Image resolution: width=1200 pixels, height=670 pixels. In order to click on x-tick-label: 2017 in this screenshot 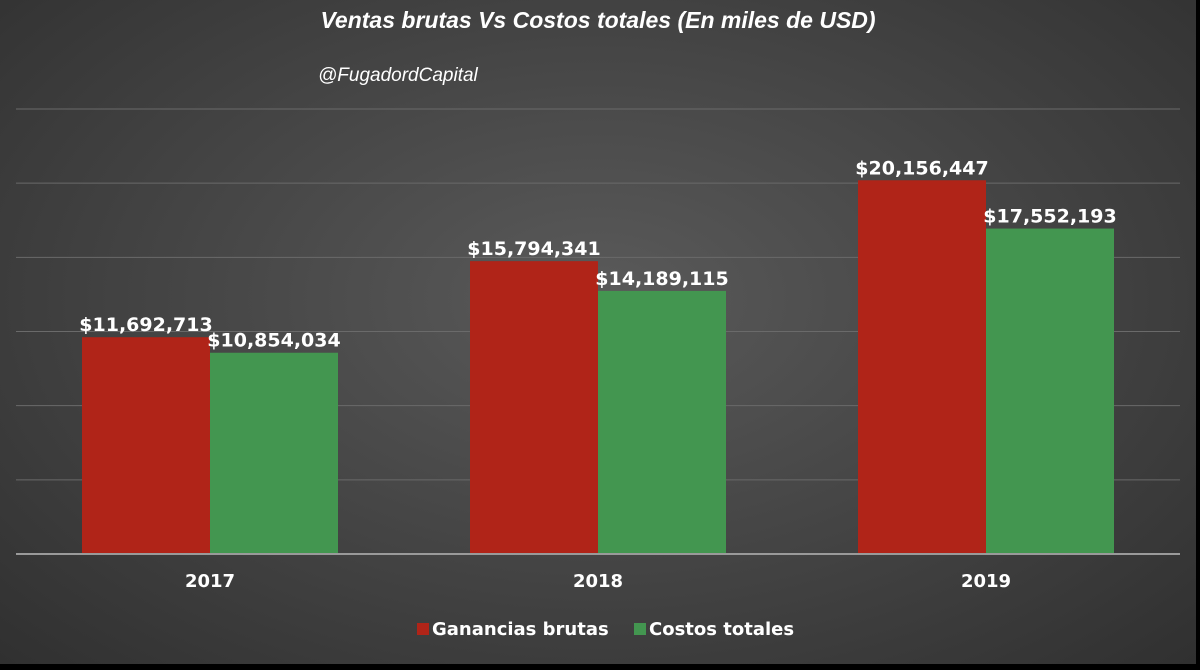, I will do `click(210, 581)`.